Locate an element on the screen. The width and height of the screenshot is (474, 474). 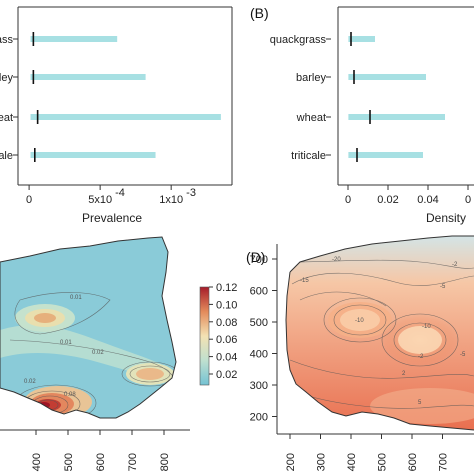
x-tick-label: 0.04 is located at coordinates (427, 200).